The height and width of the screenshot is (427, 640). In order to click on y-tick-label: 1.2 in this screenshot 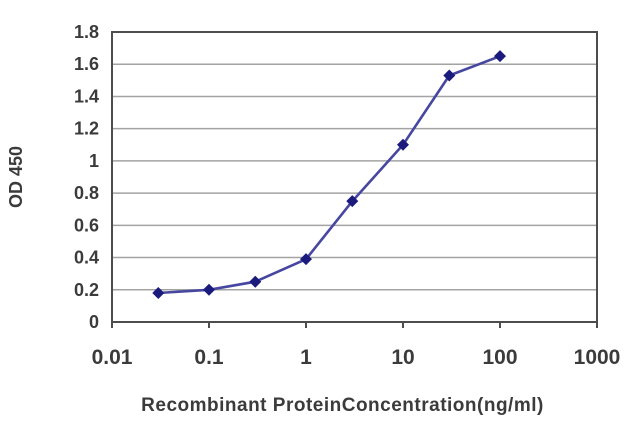, I will do `click(86, 129)`.